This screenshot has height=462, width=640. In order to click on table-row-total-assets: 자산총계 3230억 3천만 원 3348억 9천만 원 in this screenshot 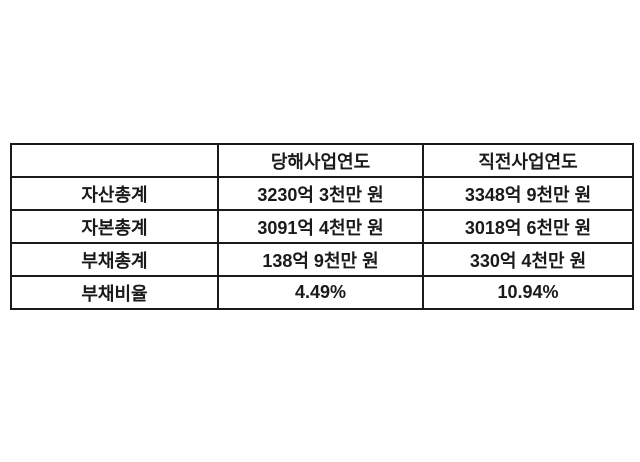, I will do `click(322, 193)`.